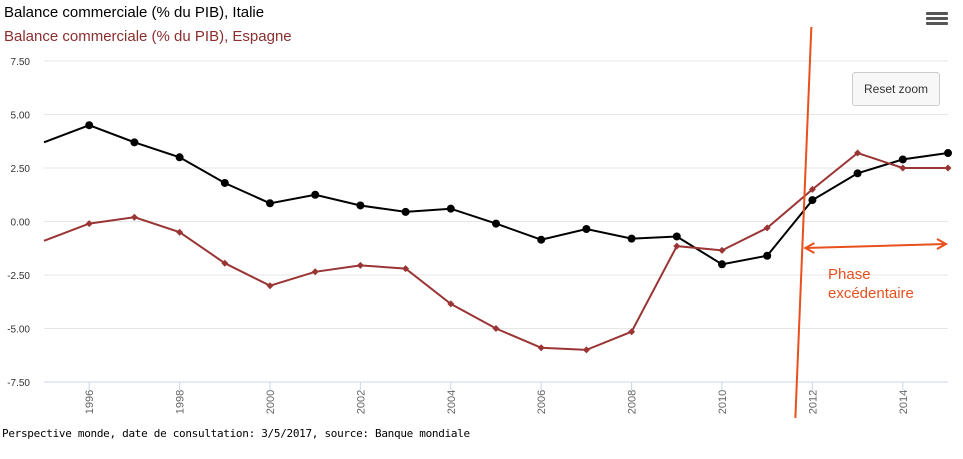 This screenshot has width=963, height=459. Describe the element at coordinates (896, 89) in the screenshot. I see `reset-zoom-button: Reset zoom` at that location.